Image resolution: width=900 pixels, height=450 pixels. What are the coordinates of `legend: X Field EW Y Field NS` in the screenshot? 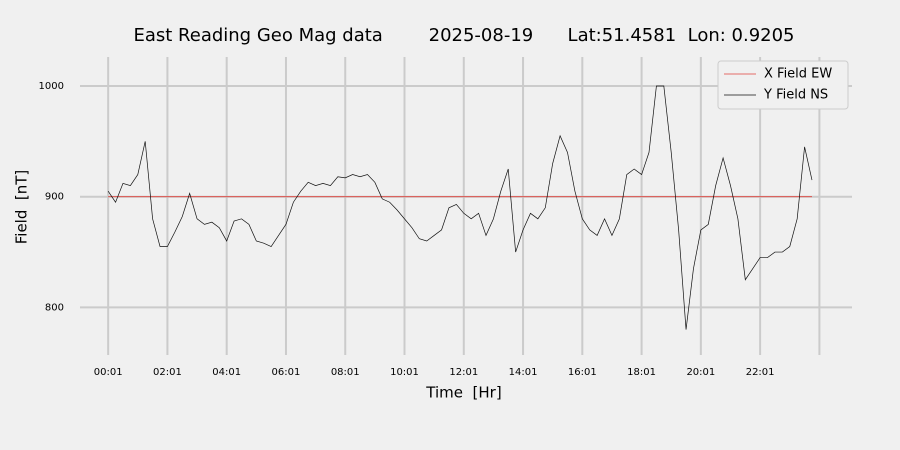 It's located at (783, 85).